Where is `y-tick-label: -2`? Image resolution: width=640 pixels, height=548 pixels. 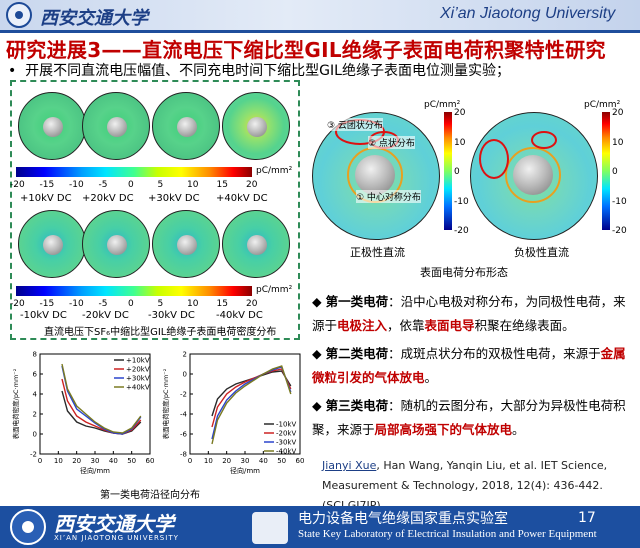 y-tick-label: -2 is located at coordinates (33, 455).